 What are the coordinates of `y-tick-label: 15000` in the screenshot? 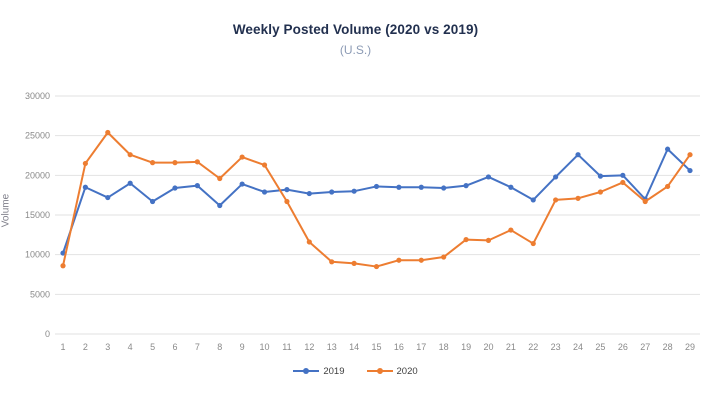 It's located at (37, 215).